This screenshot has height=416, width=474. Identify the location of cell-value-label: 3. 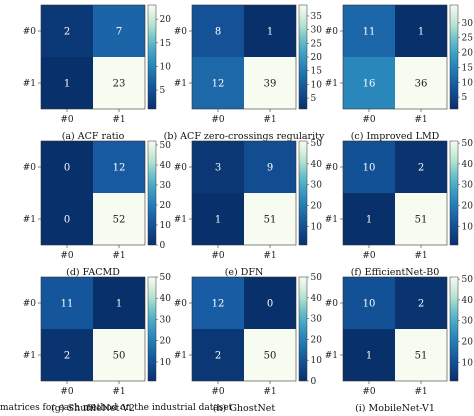
(218, 168).